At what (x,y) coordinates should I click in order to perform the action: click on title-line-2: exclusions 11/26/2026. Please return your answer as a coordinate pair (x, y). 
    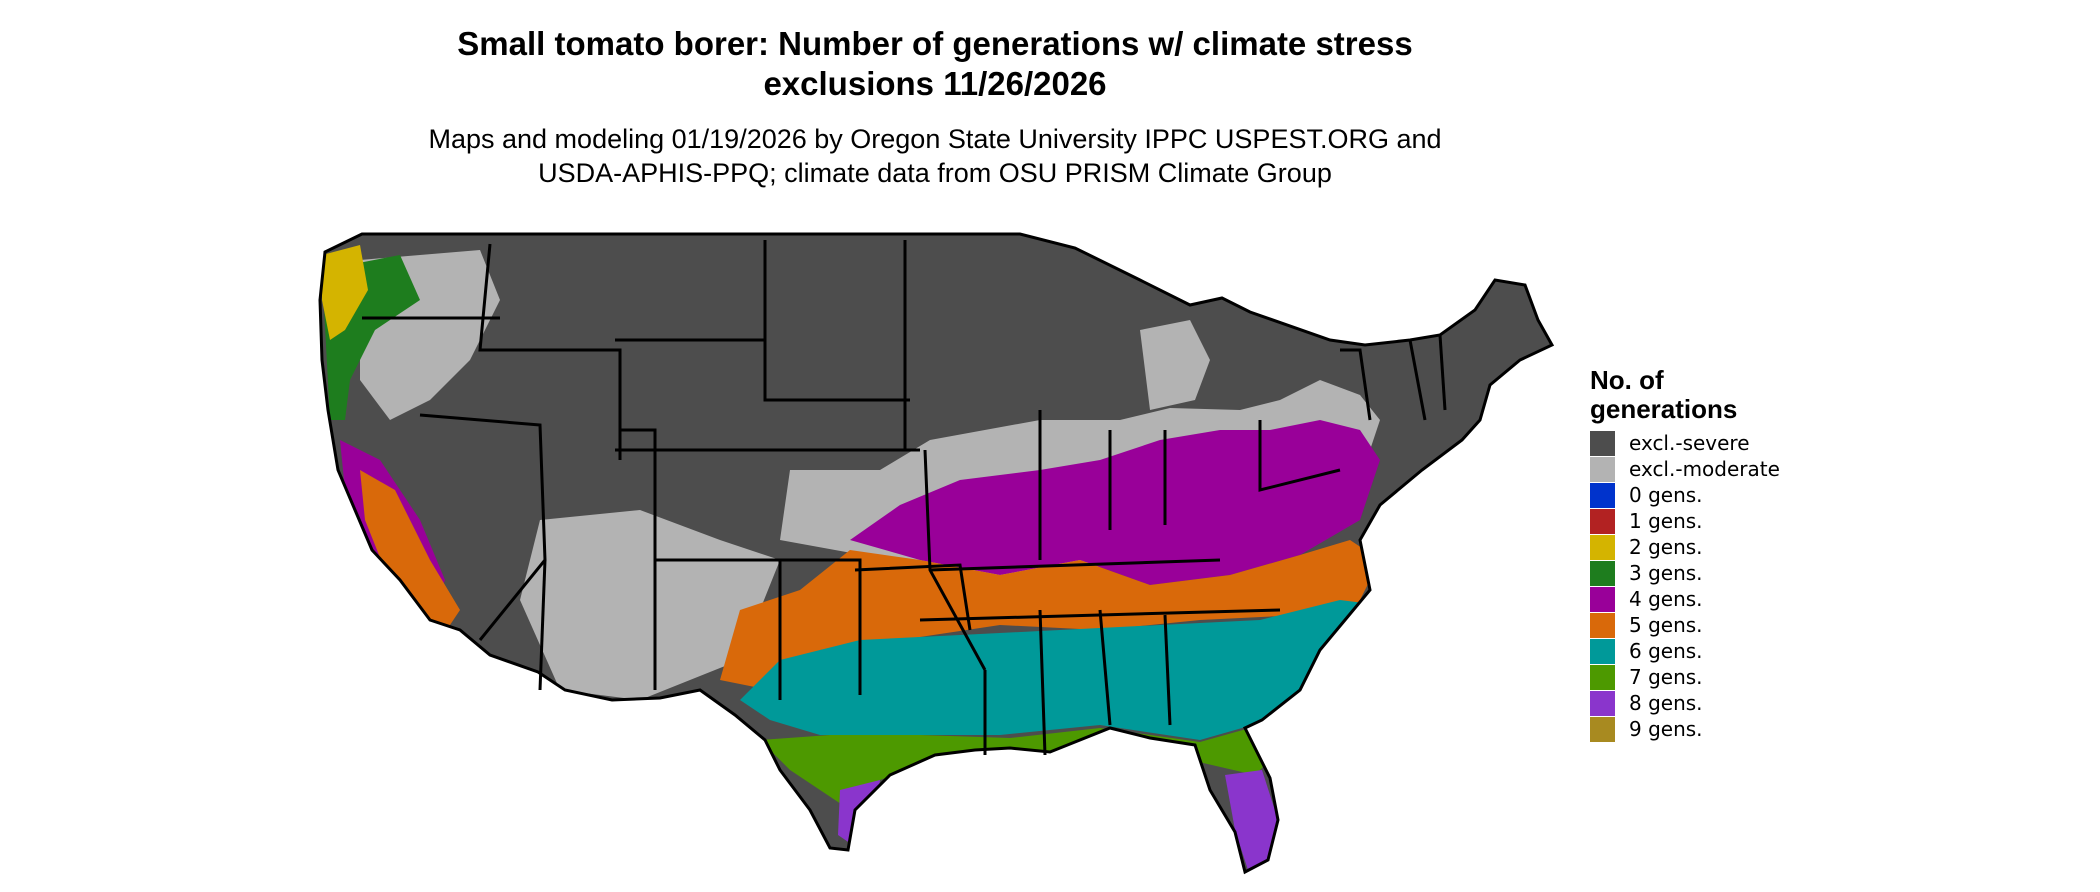
    Looking at the image, I should click on (935, 83).